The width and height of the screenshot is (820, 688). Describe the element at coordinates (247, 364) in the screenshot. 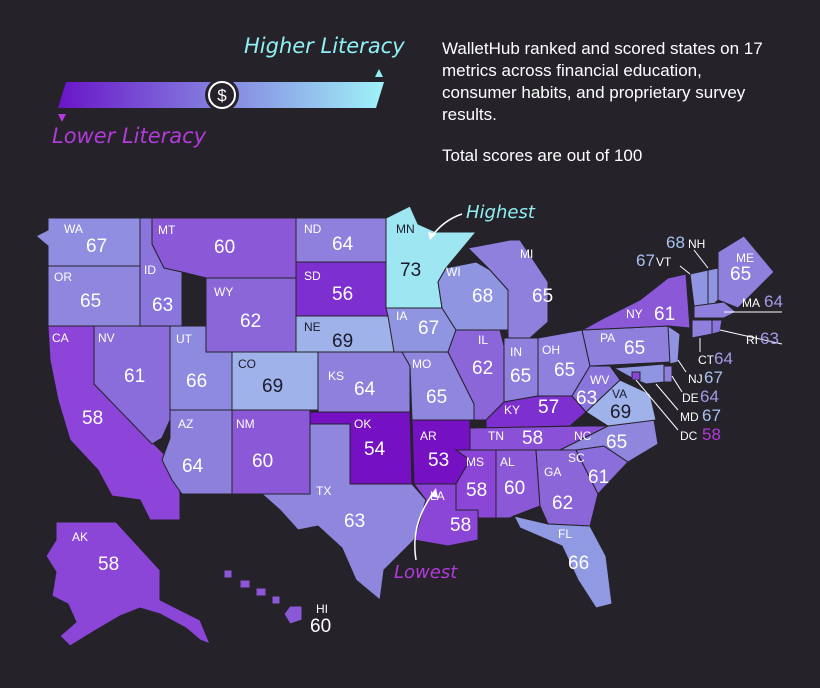

I see `label-CO: CO` at that location.